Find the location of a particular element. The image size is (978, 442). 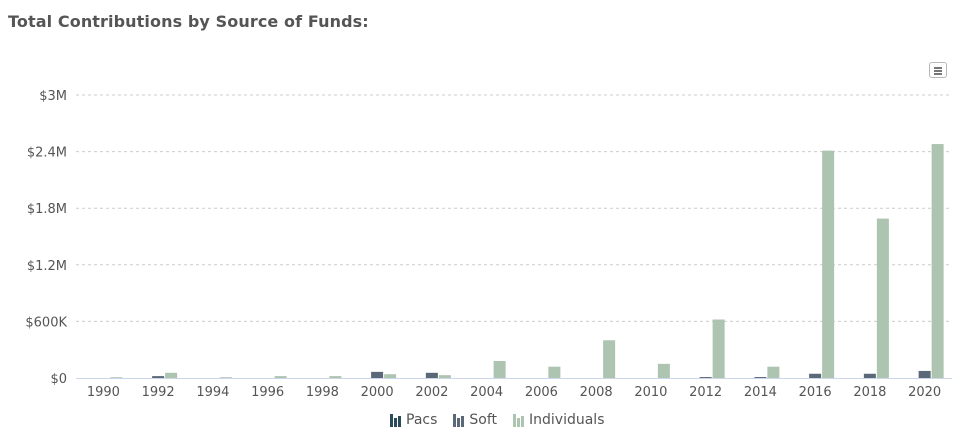

legend-label: Pacs is located at coordinates (422, 420).